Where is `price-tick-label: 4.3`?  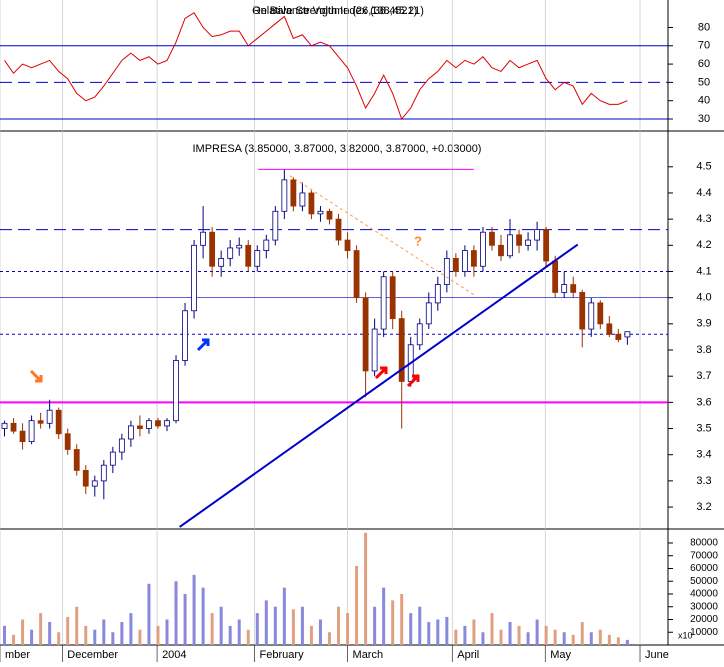 price-tick-label: 4.3 is located at coordinates (703, 219).